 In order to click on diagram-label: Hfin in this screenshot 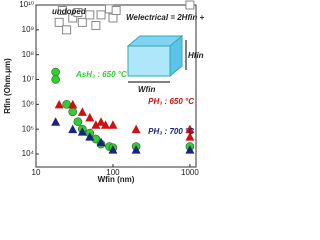, I will do `click(196, 55)`.